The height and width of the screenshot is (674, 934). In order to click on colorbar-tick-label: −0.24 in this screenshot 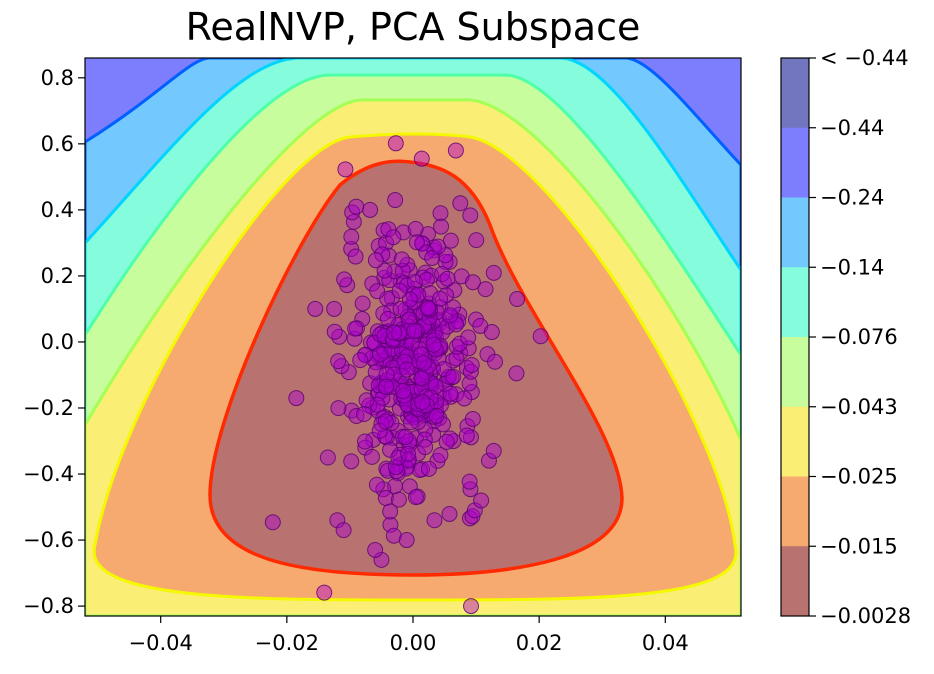, I will do `click(852, 198)`.